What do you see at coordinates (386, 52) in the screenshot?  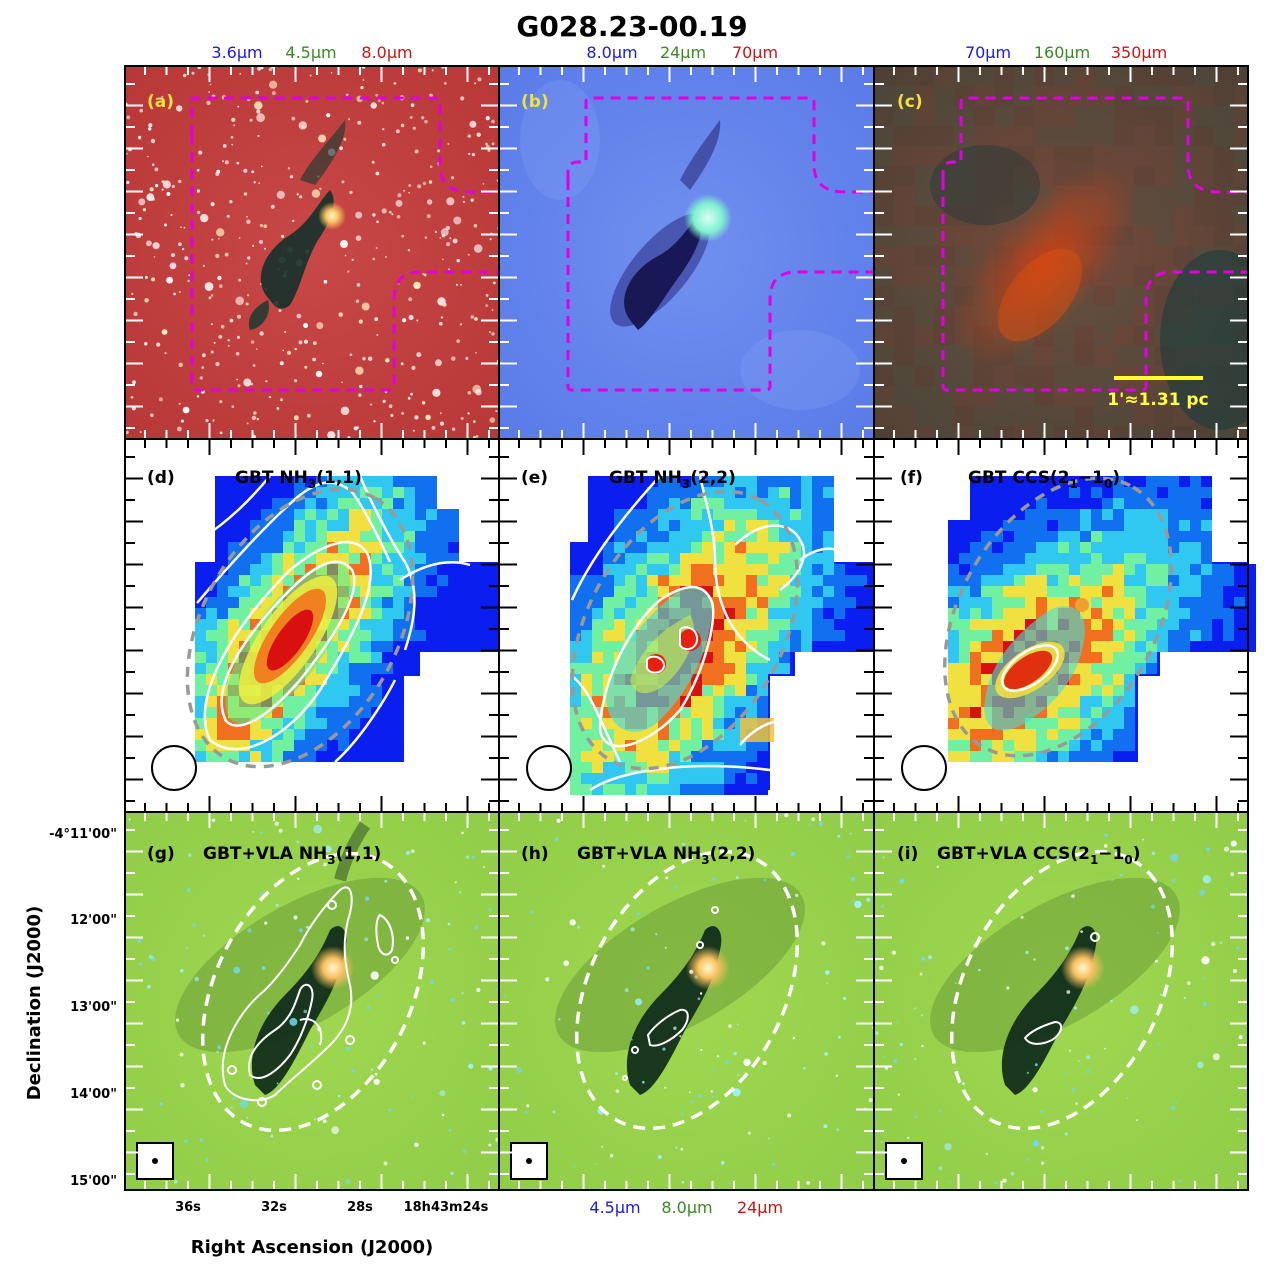 I see `band-label-a-3: 8.0μm` at bounding box center [386, 52].